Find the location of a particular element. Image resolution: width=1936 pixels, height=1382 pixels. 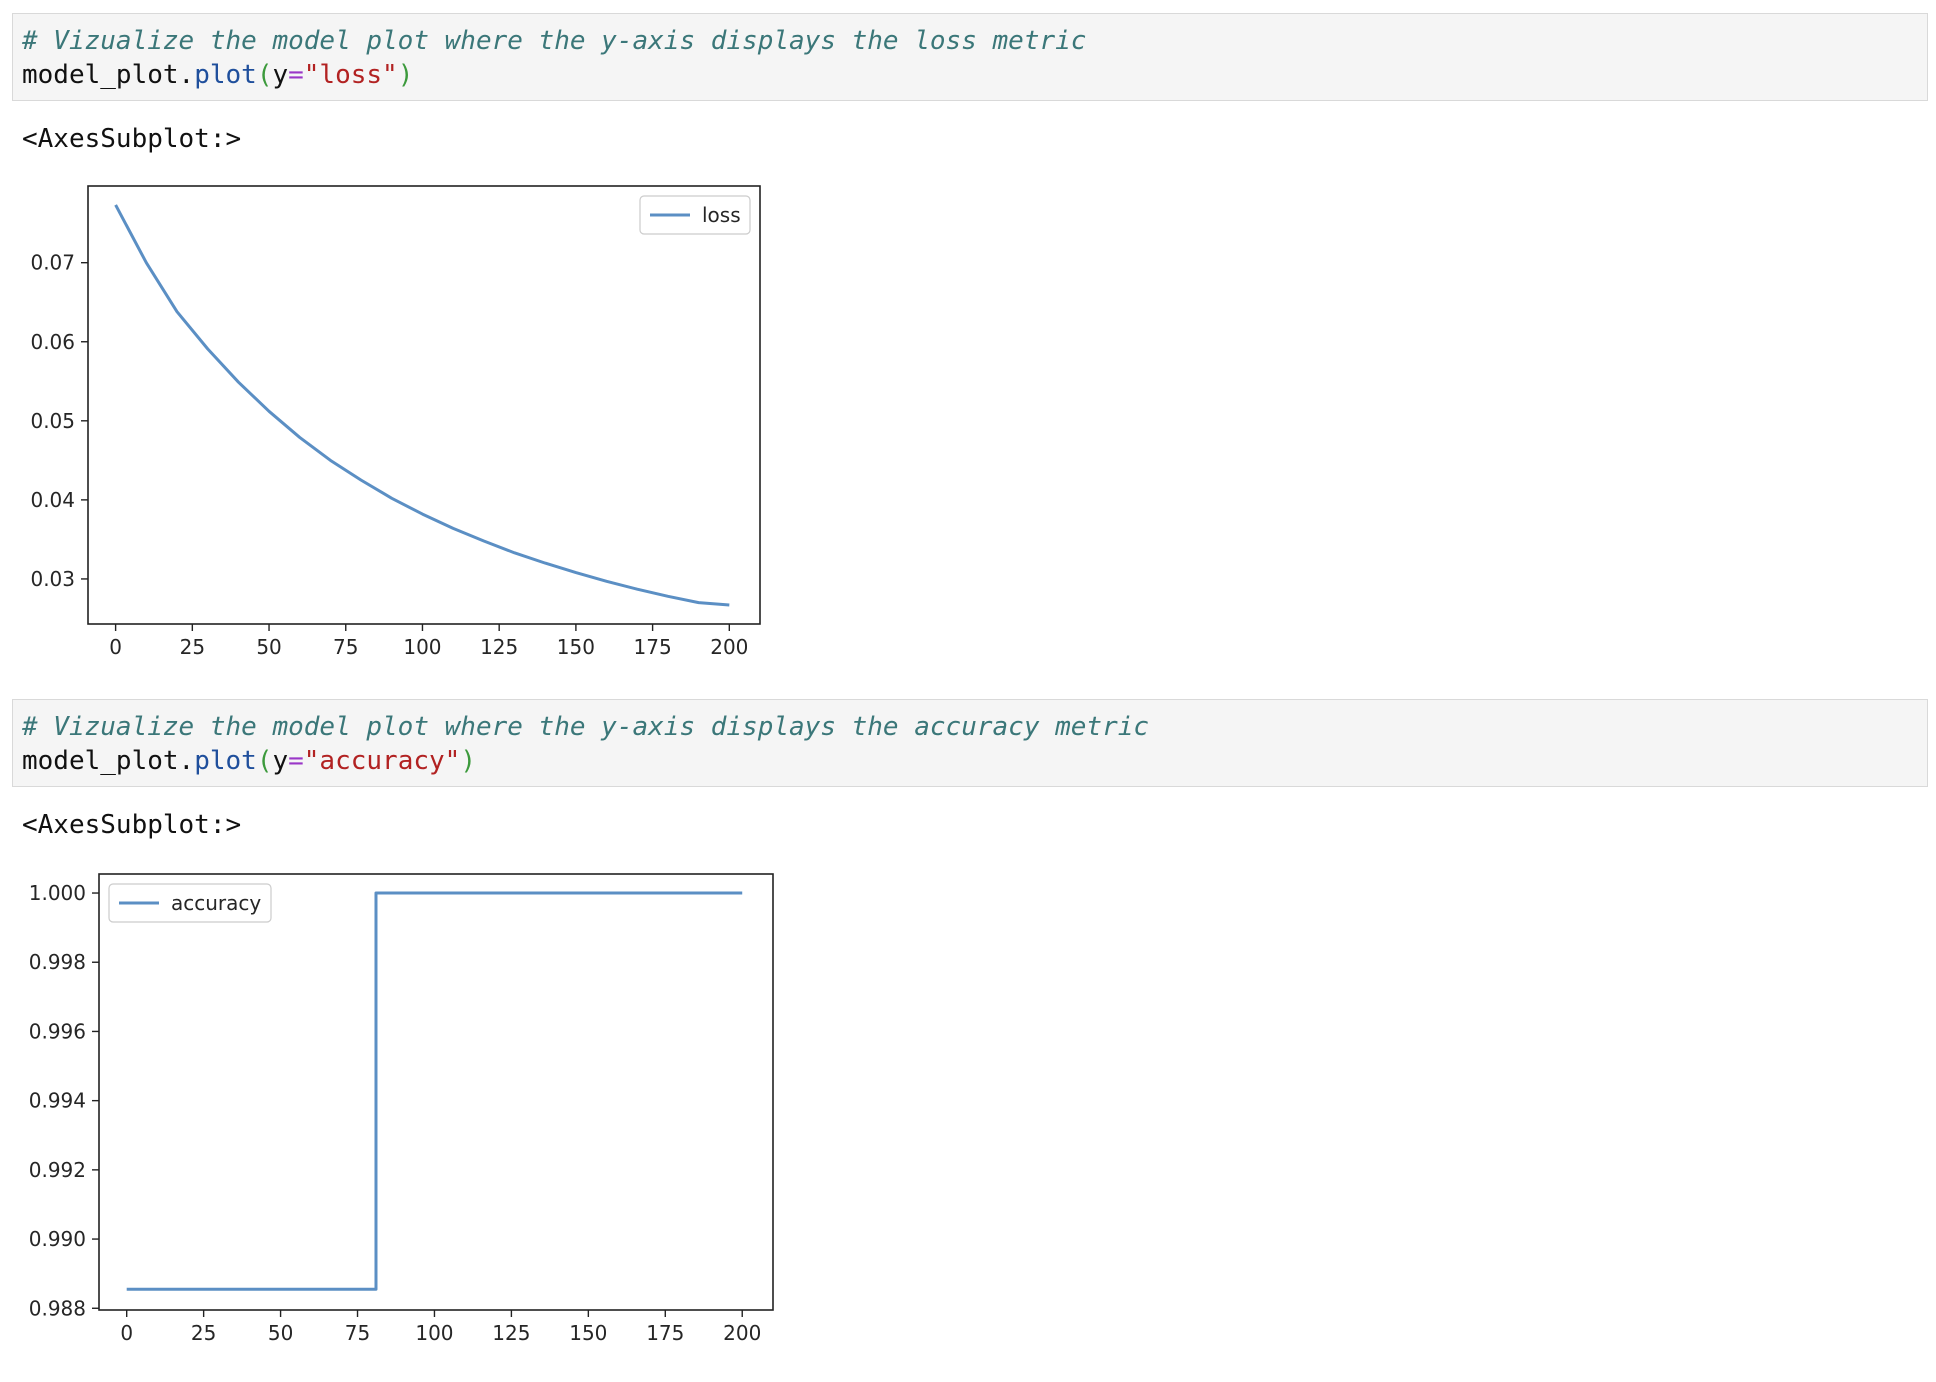

y-tick-label: 0.992 is located at coordinates (57, 1170).